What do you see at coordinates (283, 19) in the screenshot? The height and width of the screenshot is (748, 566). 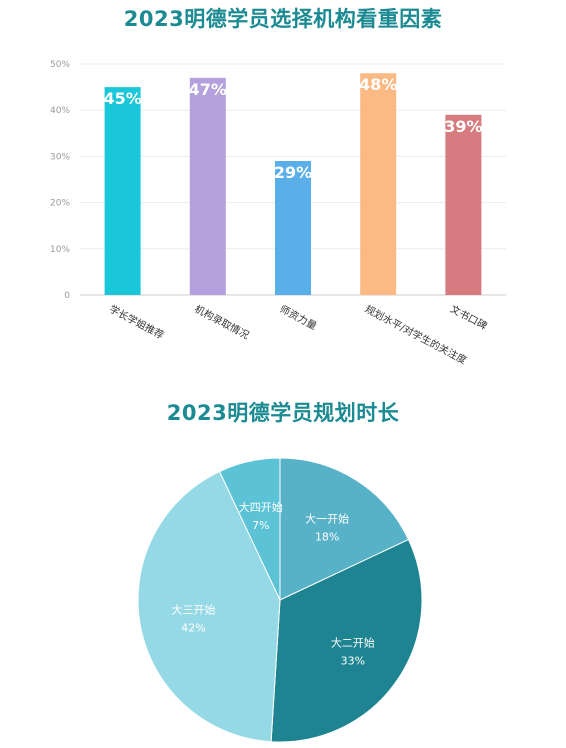 I see `bar-chart-title: 2023明德学员选择机构看重因素` at bounding box center [283, 19].